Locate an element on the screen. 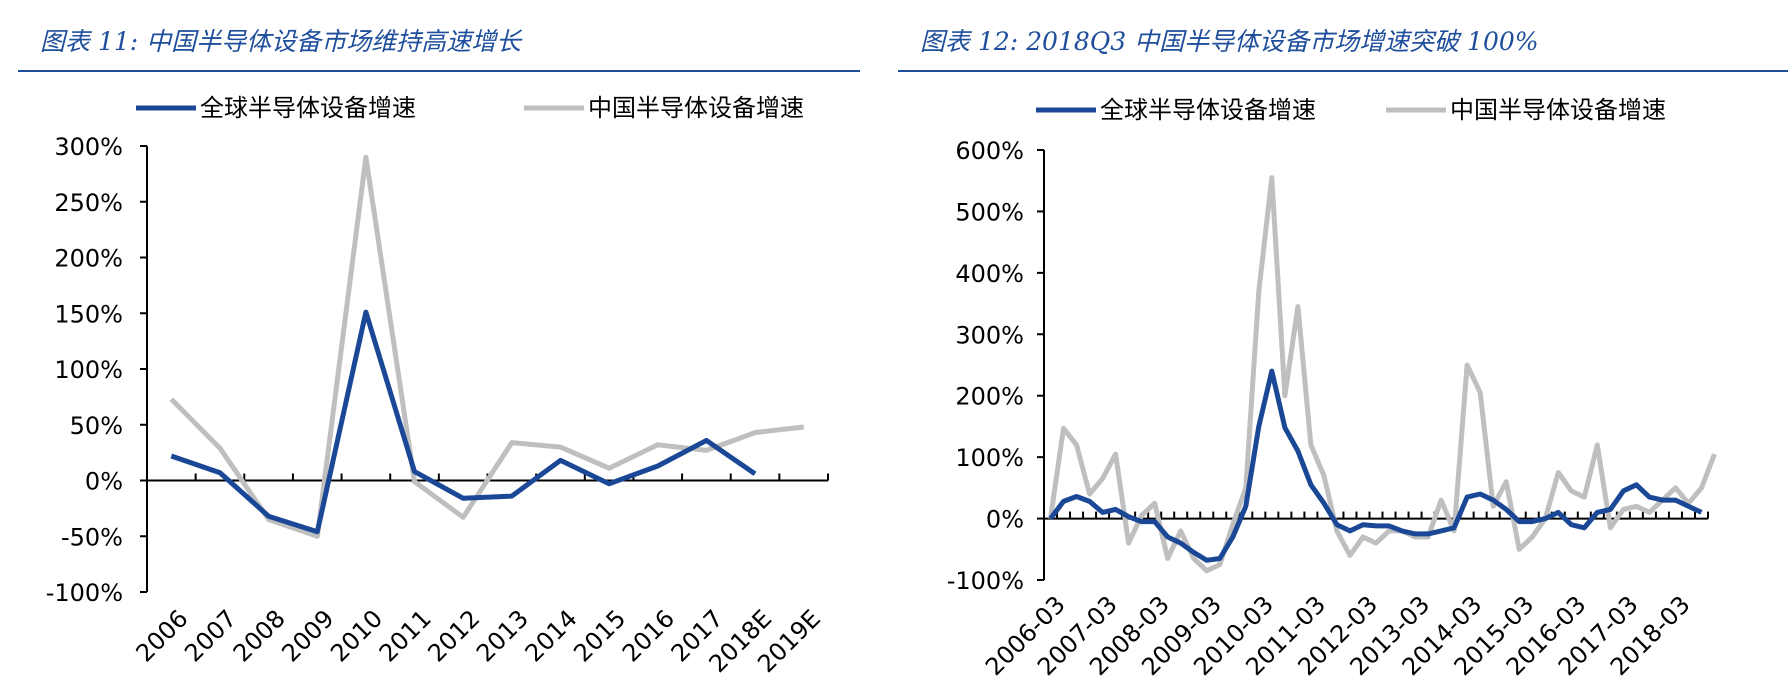 This screenshot has height=688, width=1788. y-tick-label: 600% is located at coordinates (989, 151).